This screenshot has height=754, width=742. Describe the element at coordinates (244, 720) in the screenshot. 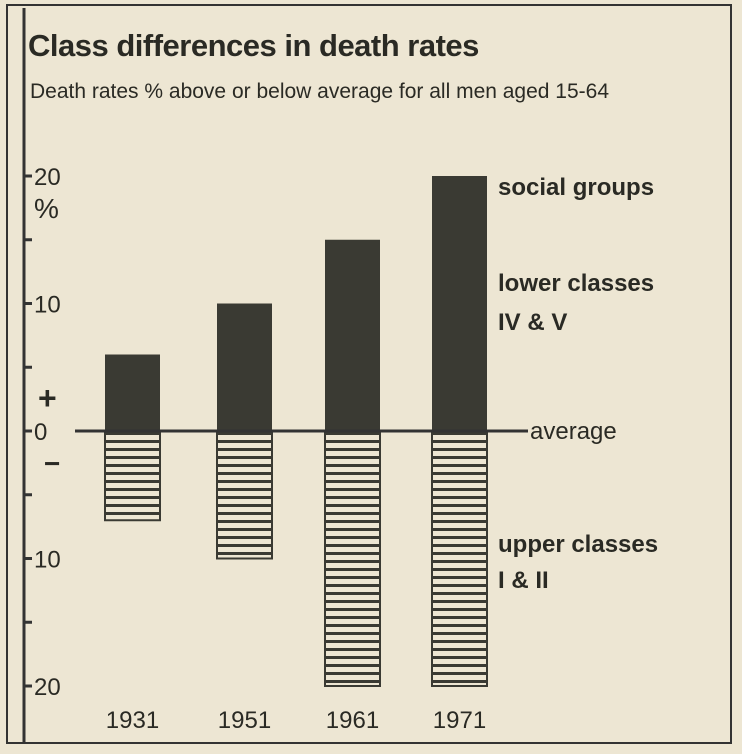

I see `x-tick-label: 1951` at that location.